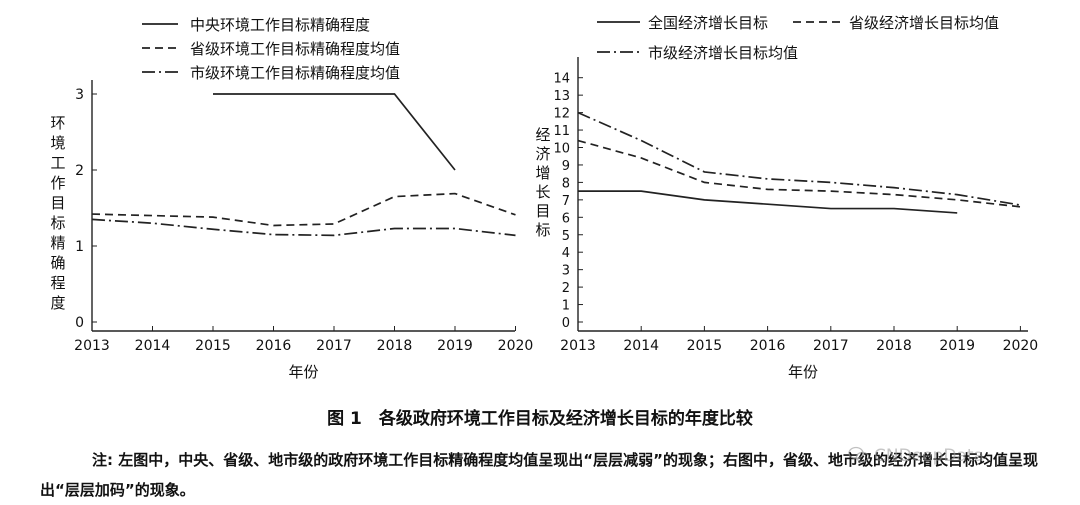  Describe the element at coordinates (723, 53) in the screenshot. I see `econ-legend-label: 市级经济增长目标均值` at that location.